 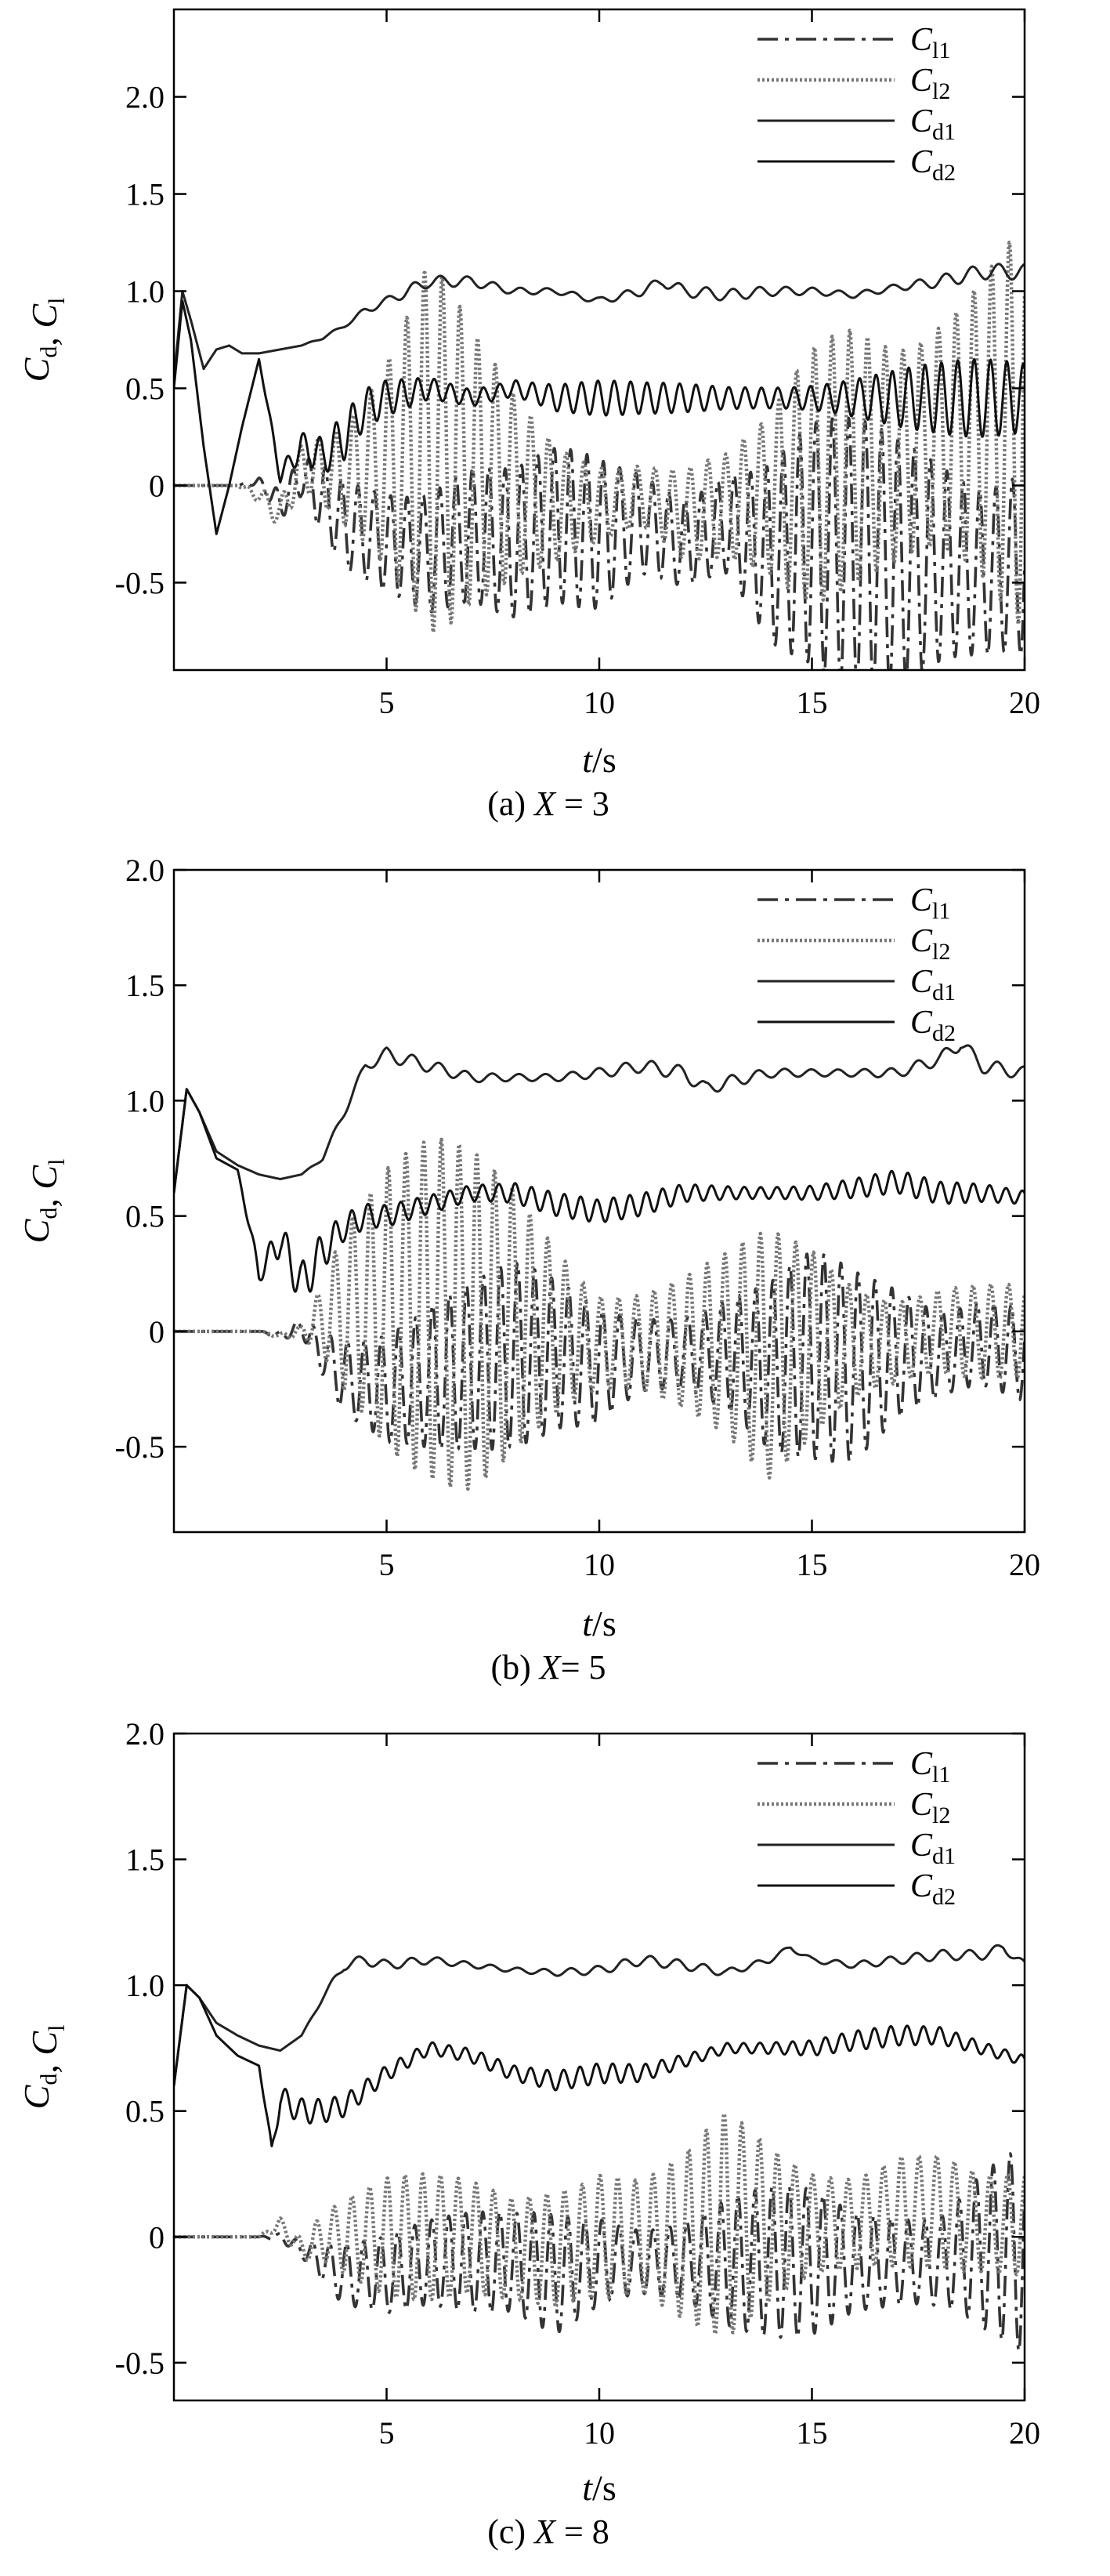 I want to click on panel-caption: (c) X = 8, so click(x=548, y=2532).